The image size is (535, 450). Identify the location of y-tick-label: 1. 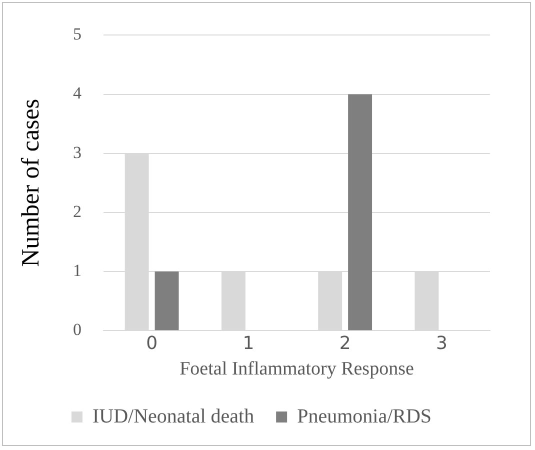
(77, 270).